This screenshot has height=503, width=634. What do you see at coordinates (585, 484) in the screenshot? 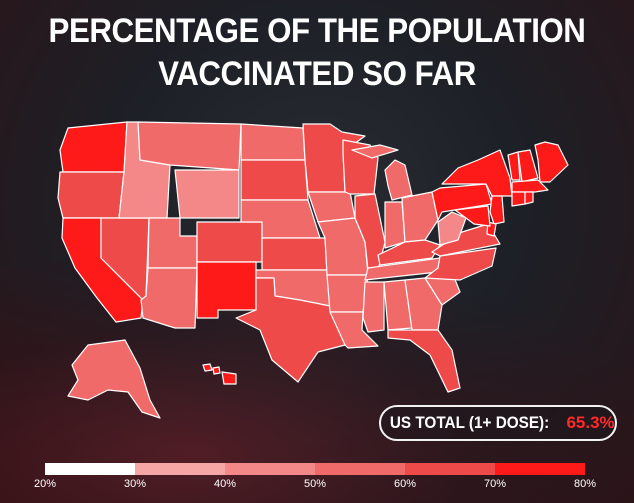
I see `legend-tick-label: 80%` at bounding box center [585, 484].